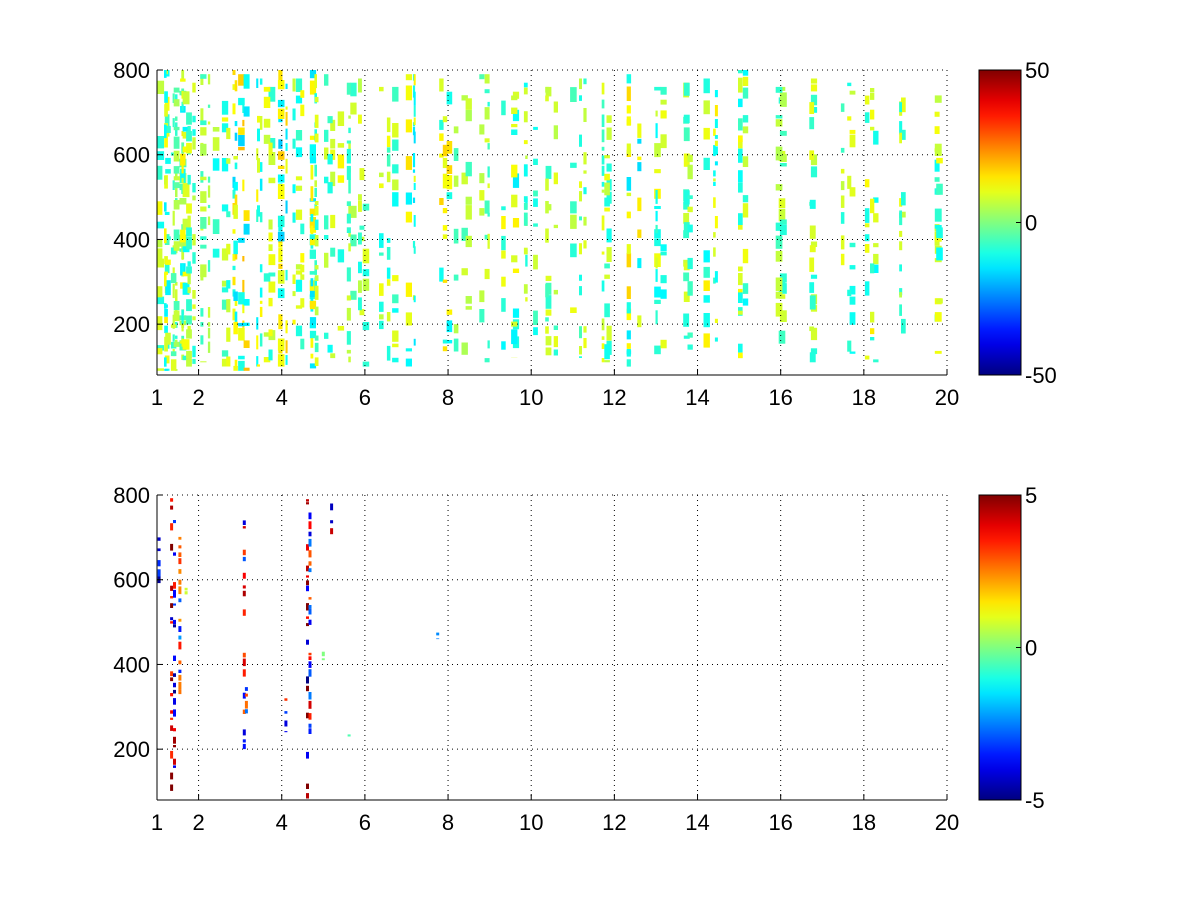  What do you see at coordinates (1000, 222) in the screenshot?
I see `colorbar-gradient` at bounding box center [1000, 222].